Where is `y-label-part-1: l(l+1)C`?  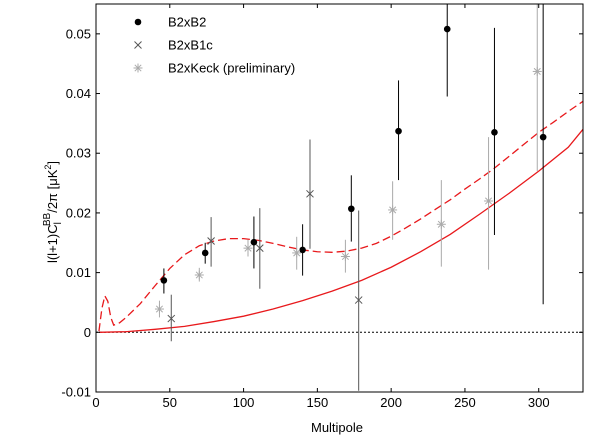 y-label-part-1: l(l+1)C is located at coordinates (52, 243).